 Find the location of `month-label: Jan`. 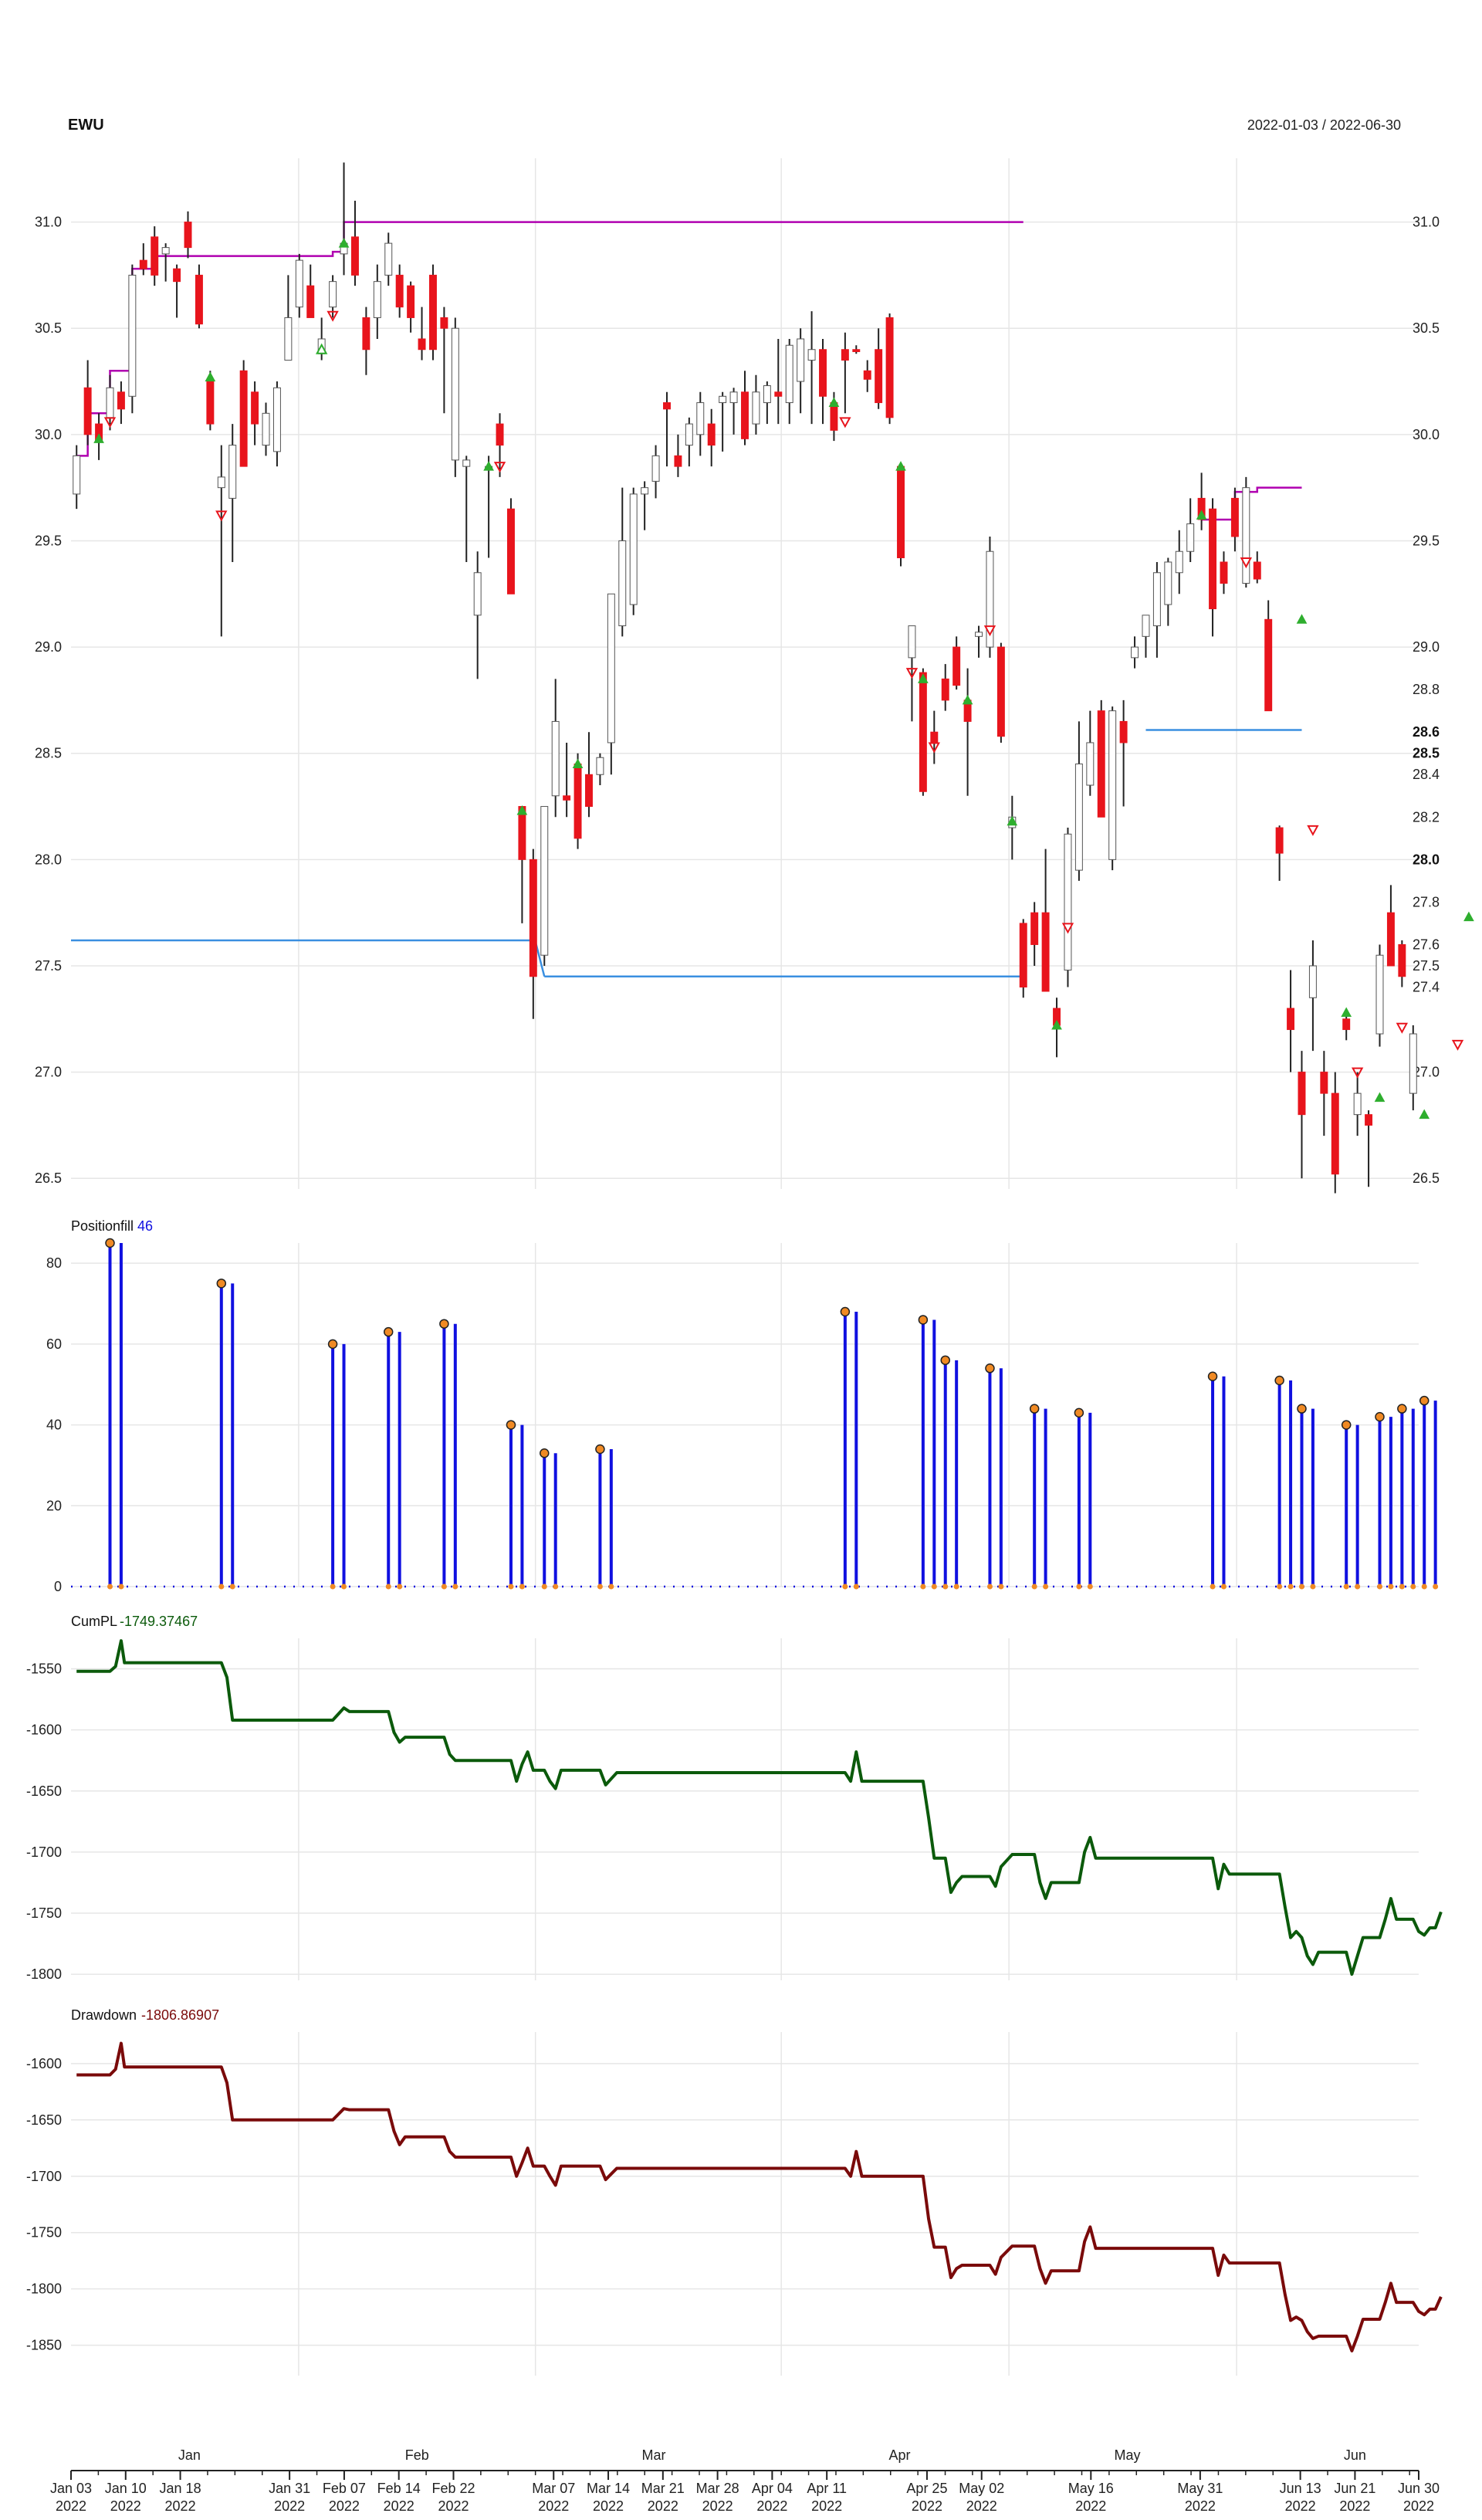

month-label: Jan is located at coordinates (189, 2455).